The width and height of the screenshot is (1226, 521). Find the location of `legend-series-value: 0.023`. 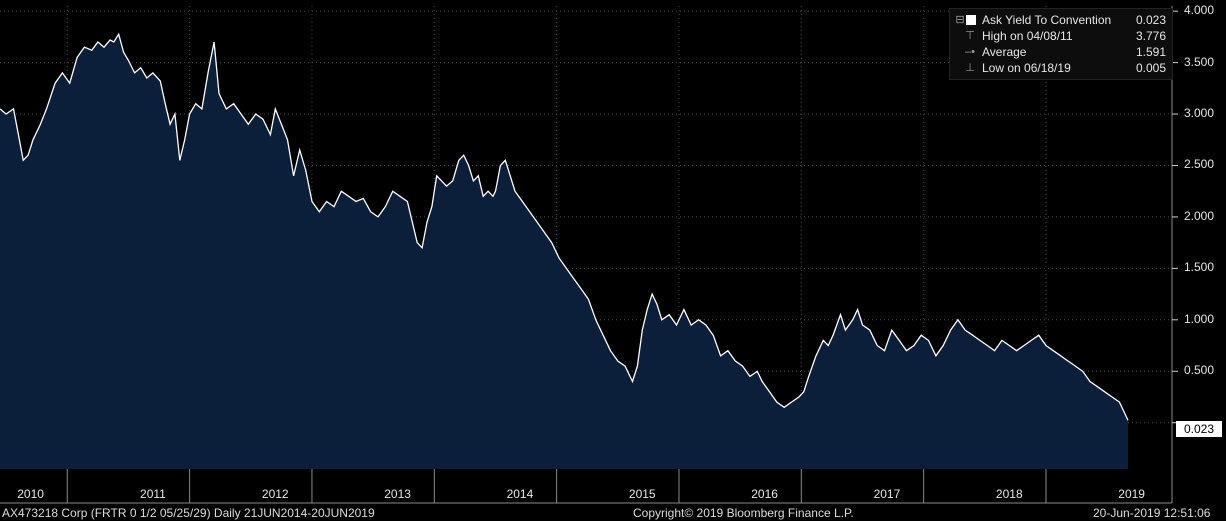

legend-series-value: 0.023 is located at coordinates (1150, 20).